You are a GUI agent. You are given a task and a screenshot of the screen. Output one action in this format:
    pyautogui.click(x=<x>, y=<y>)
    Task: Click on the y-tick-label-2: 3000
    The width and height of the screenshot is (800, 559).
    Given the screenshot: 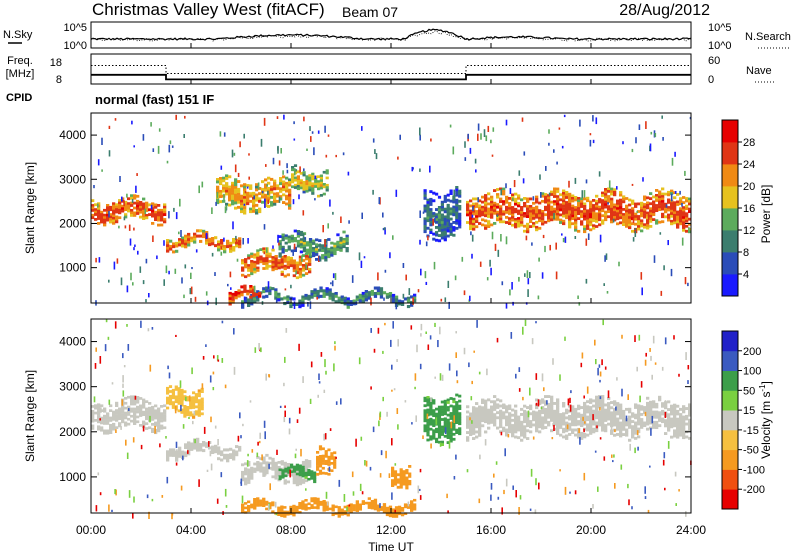 What is the action you would take?
    pyautogui.click(x=72, y=179)
    